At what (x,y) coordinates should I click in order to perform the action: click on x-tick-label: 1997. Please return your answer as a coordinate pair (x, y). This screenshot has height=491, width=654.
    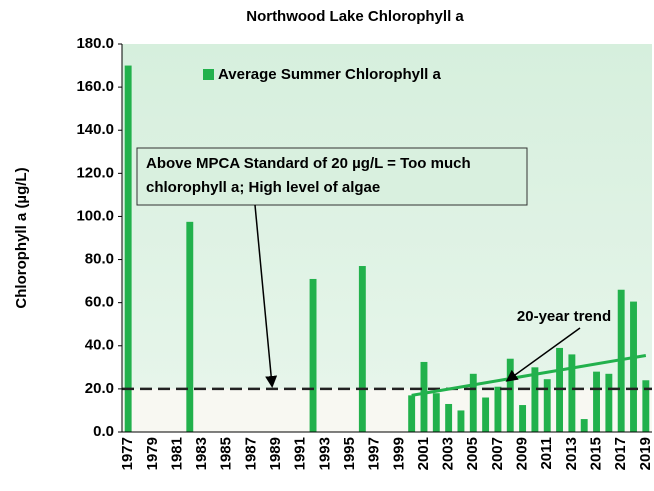
    Looking at the image, I should click on (374, 453).